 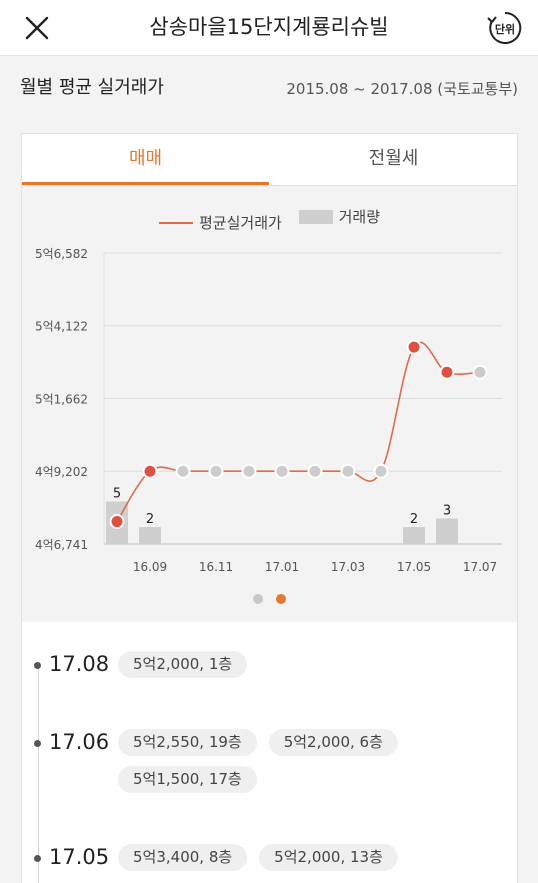 I want to click on subheader: 월별 평균 실거래가 2015.08 ~ 2017.08 (국토교통부), so click(x=269, y=88).